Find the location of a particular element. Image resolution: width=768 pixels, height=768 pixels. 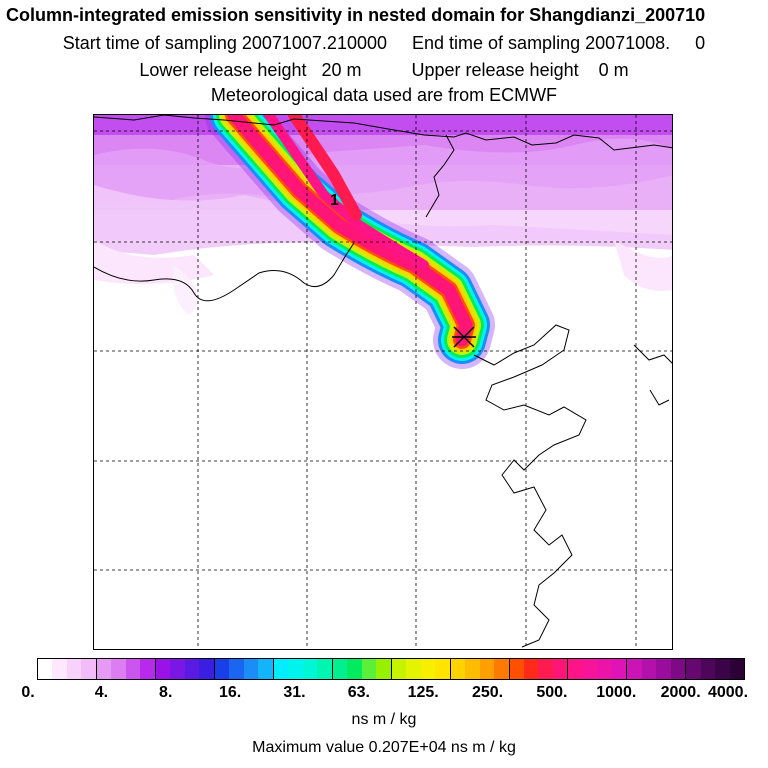

colorbar is located at coordinates (391, 669).